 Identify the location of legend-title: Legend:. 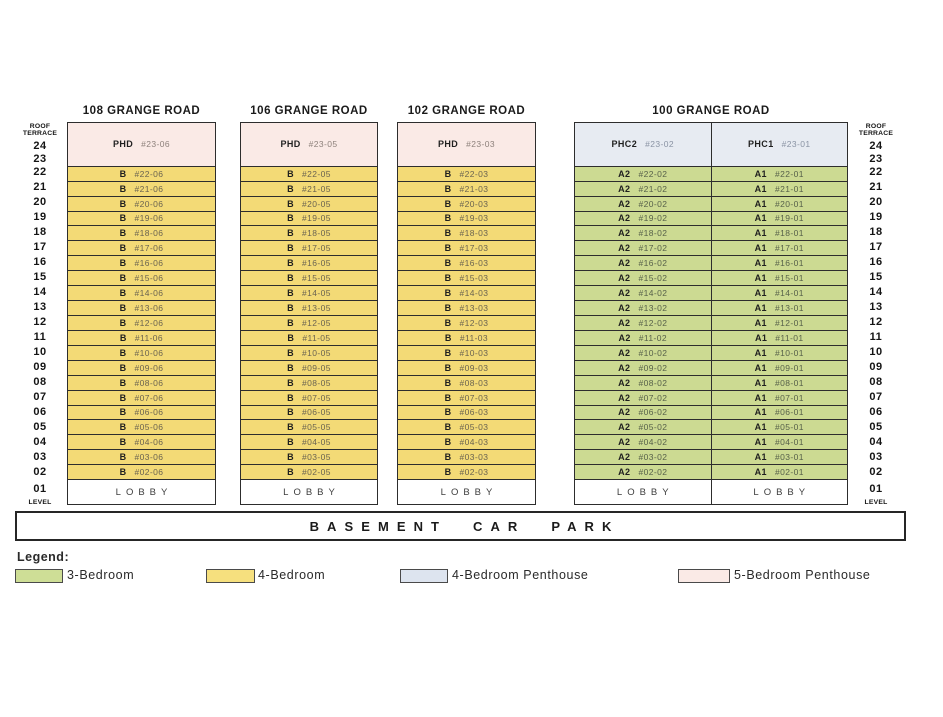
(43, 557).